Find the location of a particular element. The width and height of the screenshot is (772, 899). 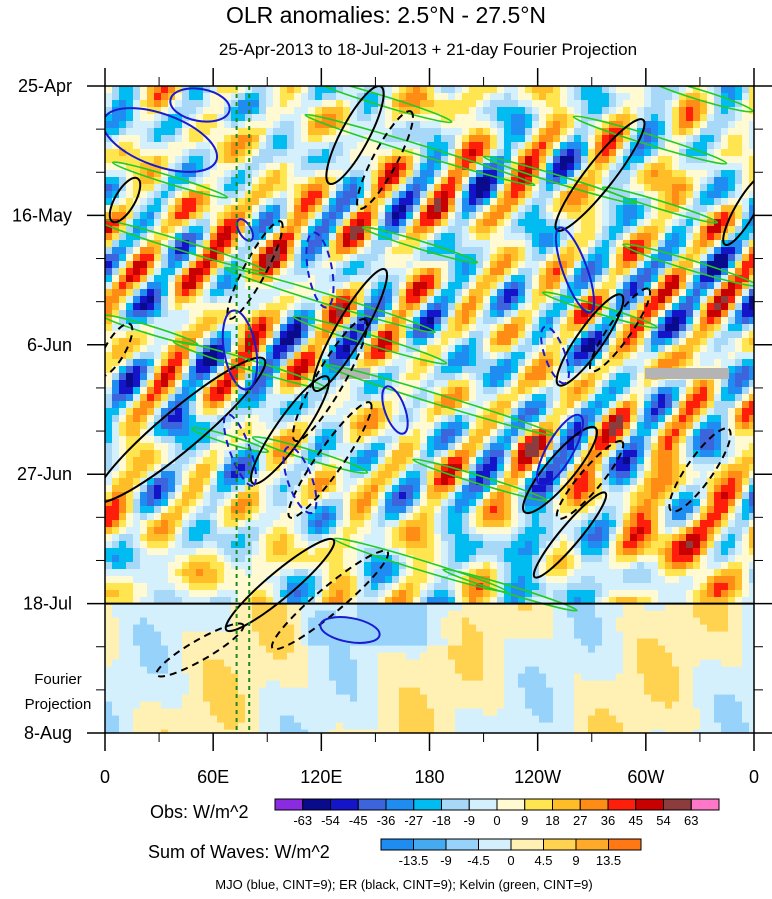

x-tick-label: 0 is located at coordinates (105, 777).